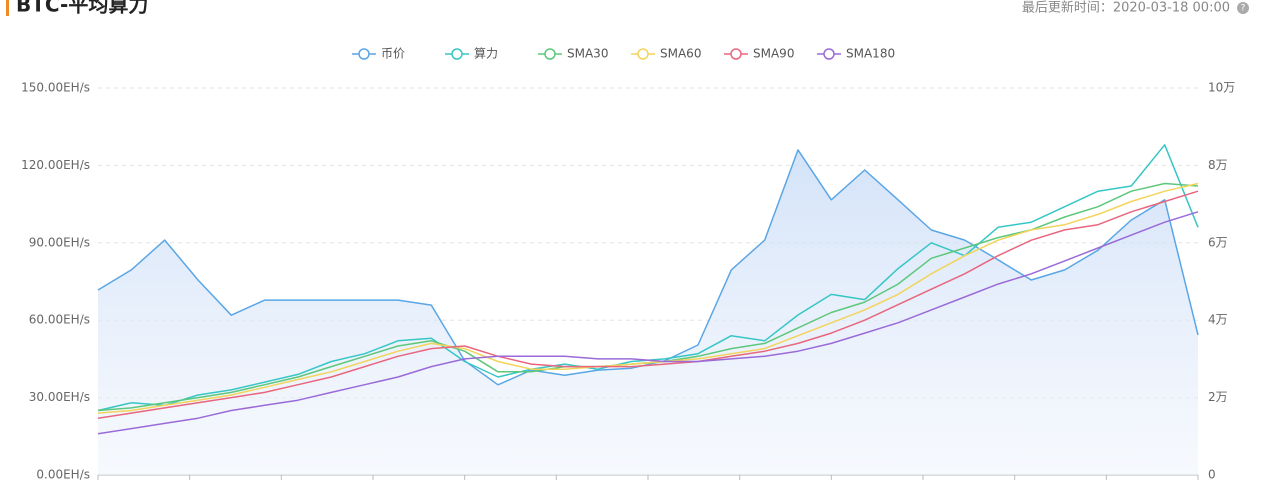 The height and width of the screenshot is (481, 1262). I want to click on legend-label: 币价, so click(393, 54).